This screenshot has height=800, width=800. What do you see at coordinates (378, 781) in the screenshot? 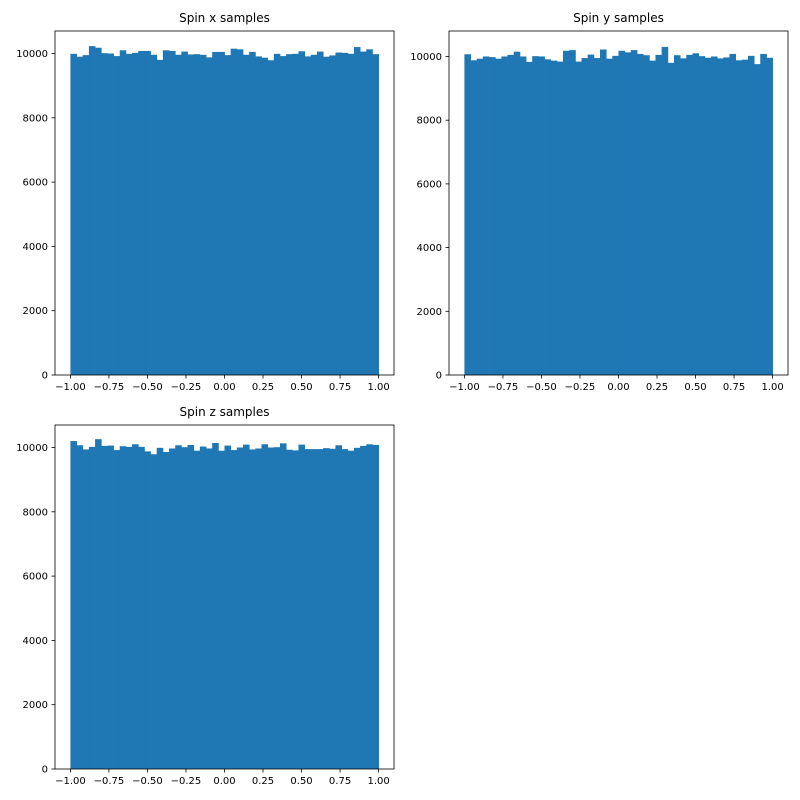
I see `x-tick-label: 1.00` at bounding box center [378, 781].